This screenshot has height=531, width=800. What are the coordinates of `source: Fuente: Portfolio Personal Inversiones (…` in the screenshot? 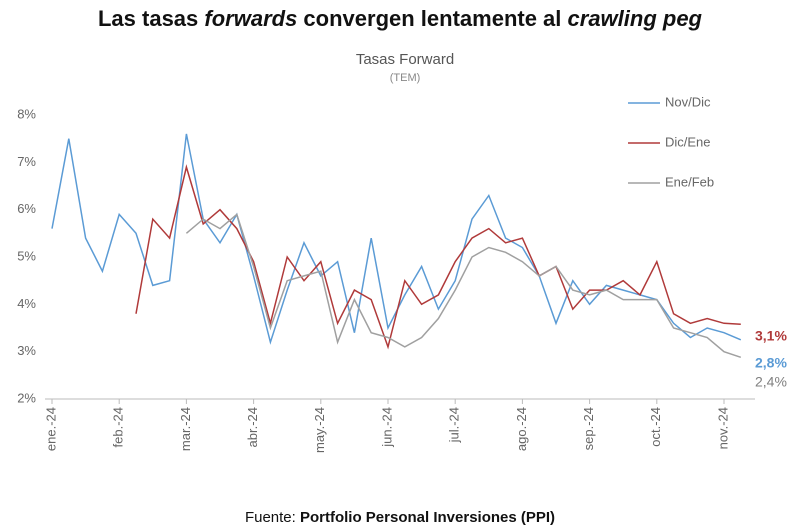 It's located at (400, 517).